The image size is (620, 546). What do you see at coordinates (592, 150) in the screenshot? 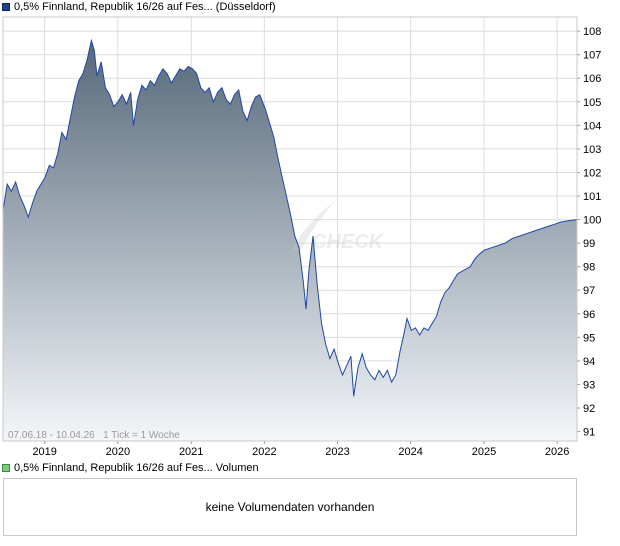
I see `y-tick-label: 103` at bounding box center [592, 150].